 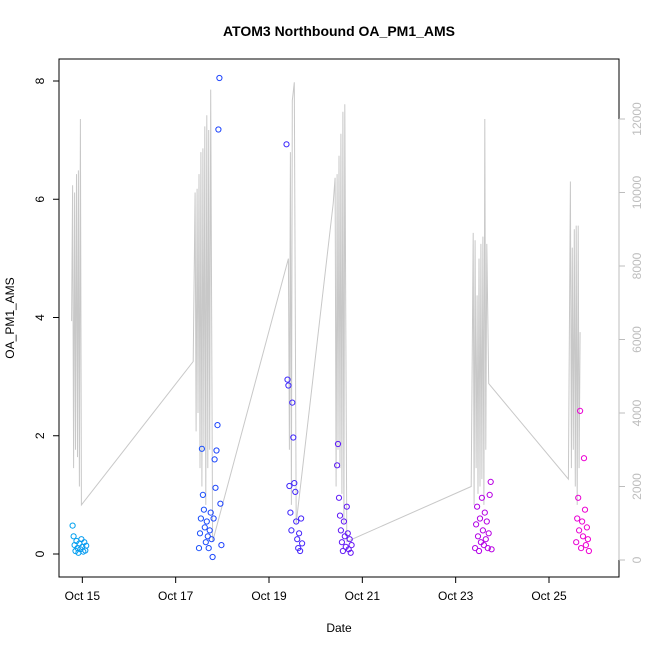 I want to click on y-axis-left: 0 2 4 6 8, so click(x=46, y=317).